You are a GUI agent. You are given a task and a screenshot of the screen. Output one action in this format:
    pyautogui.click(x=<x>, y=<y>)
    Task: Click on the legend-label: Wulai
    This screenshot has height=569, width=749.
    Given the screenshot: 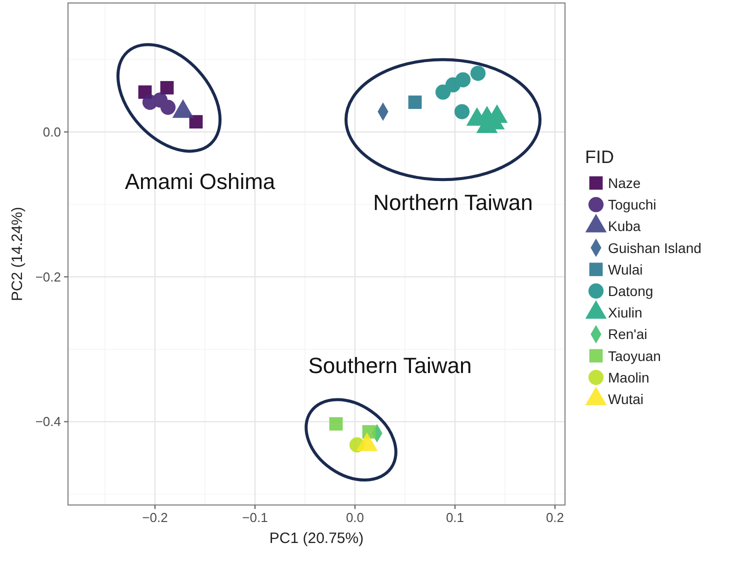 What is the action you would take?
    pyautogui.click(x=625, y=269)
    